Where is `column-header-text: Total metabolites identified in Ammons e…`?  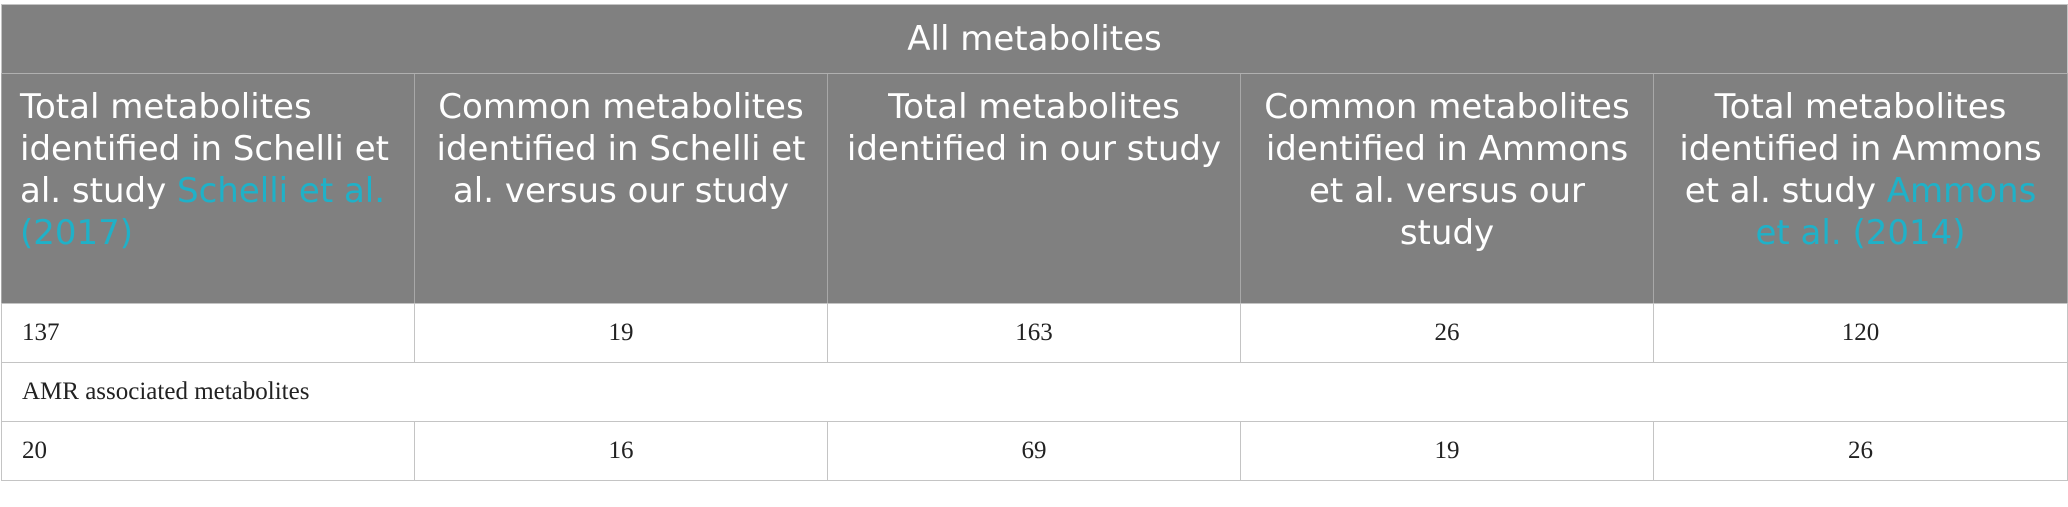
column-header-text: Total metabolites identified in Ammons e… is located at coordinates (1860, 149).